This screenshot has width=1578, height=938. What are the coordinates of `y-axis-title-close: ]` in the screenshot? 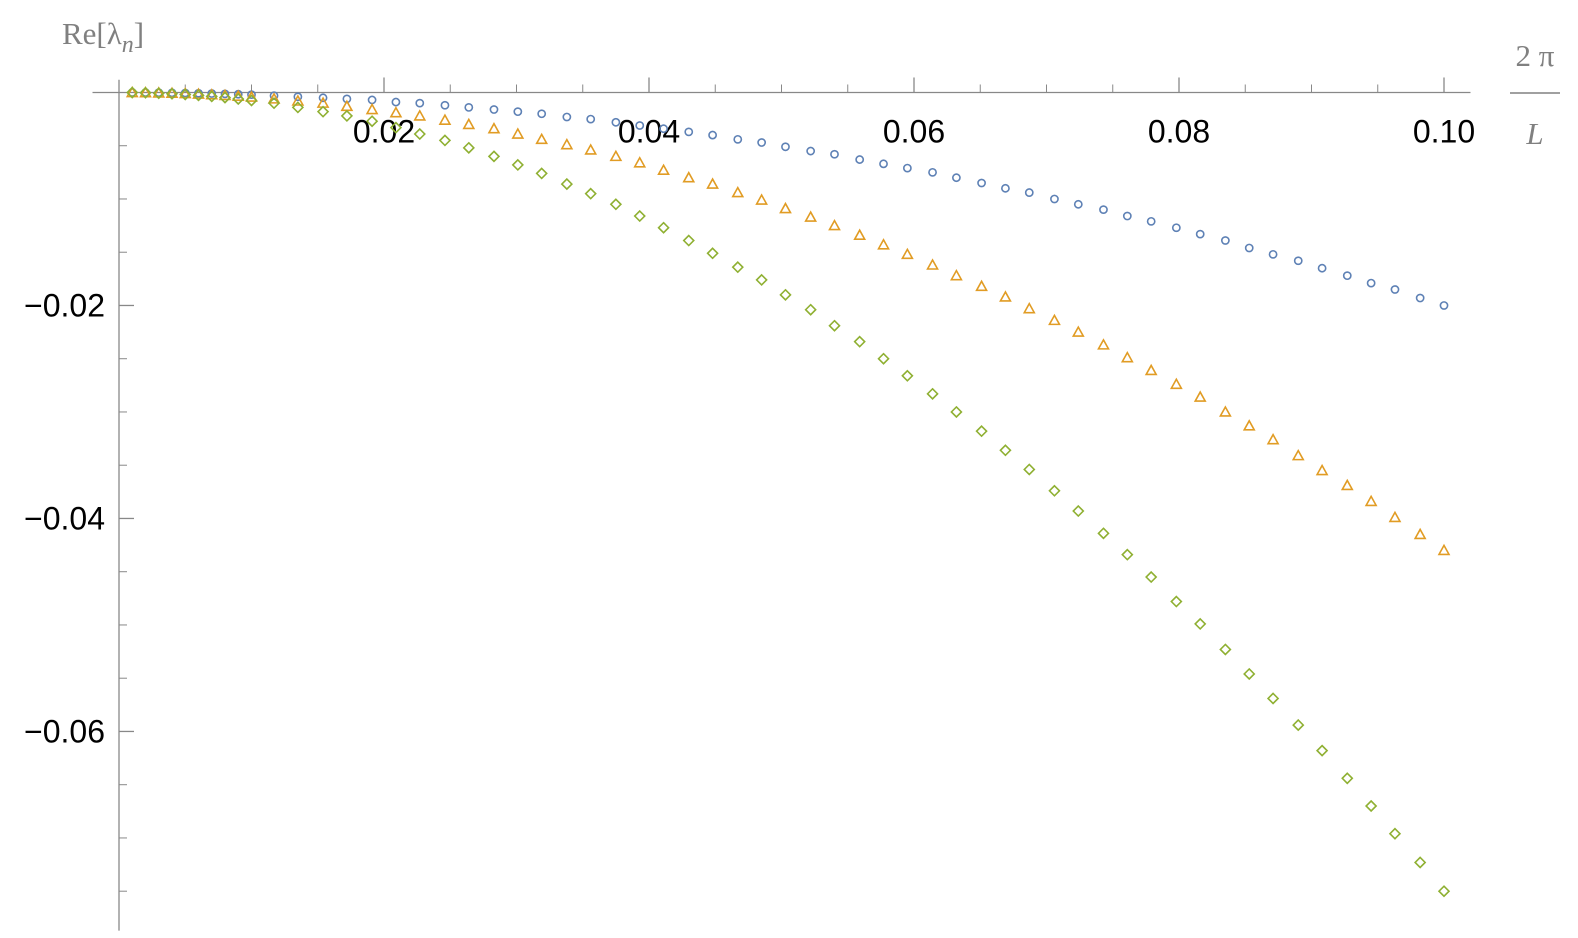 It's located at (139, 33).